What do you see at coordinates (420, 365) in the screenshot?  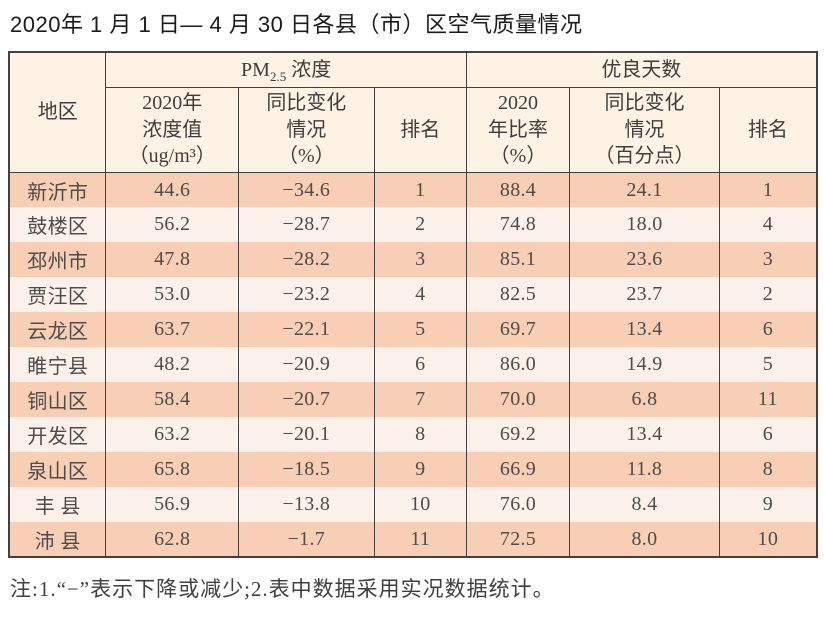 I see `cell-pm-rank: 6` at bounding box center [420, 365].